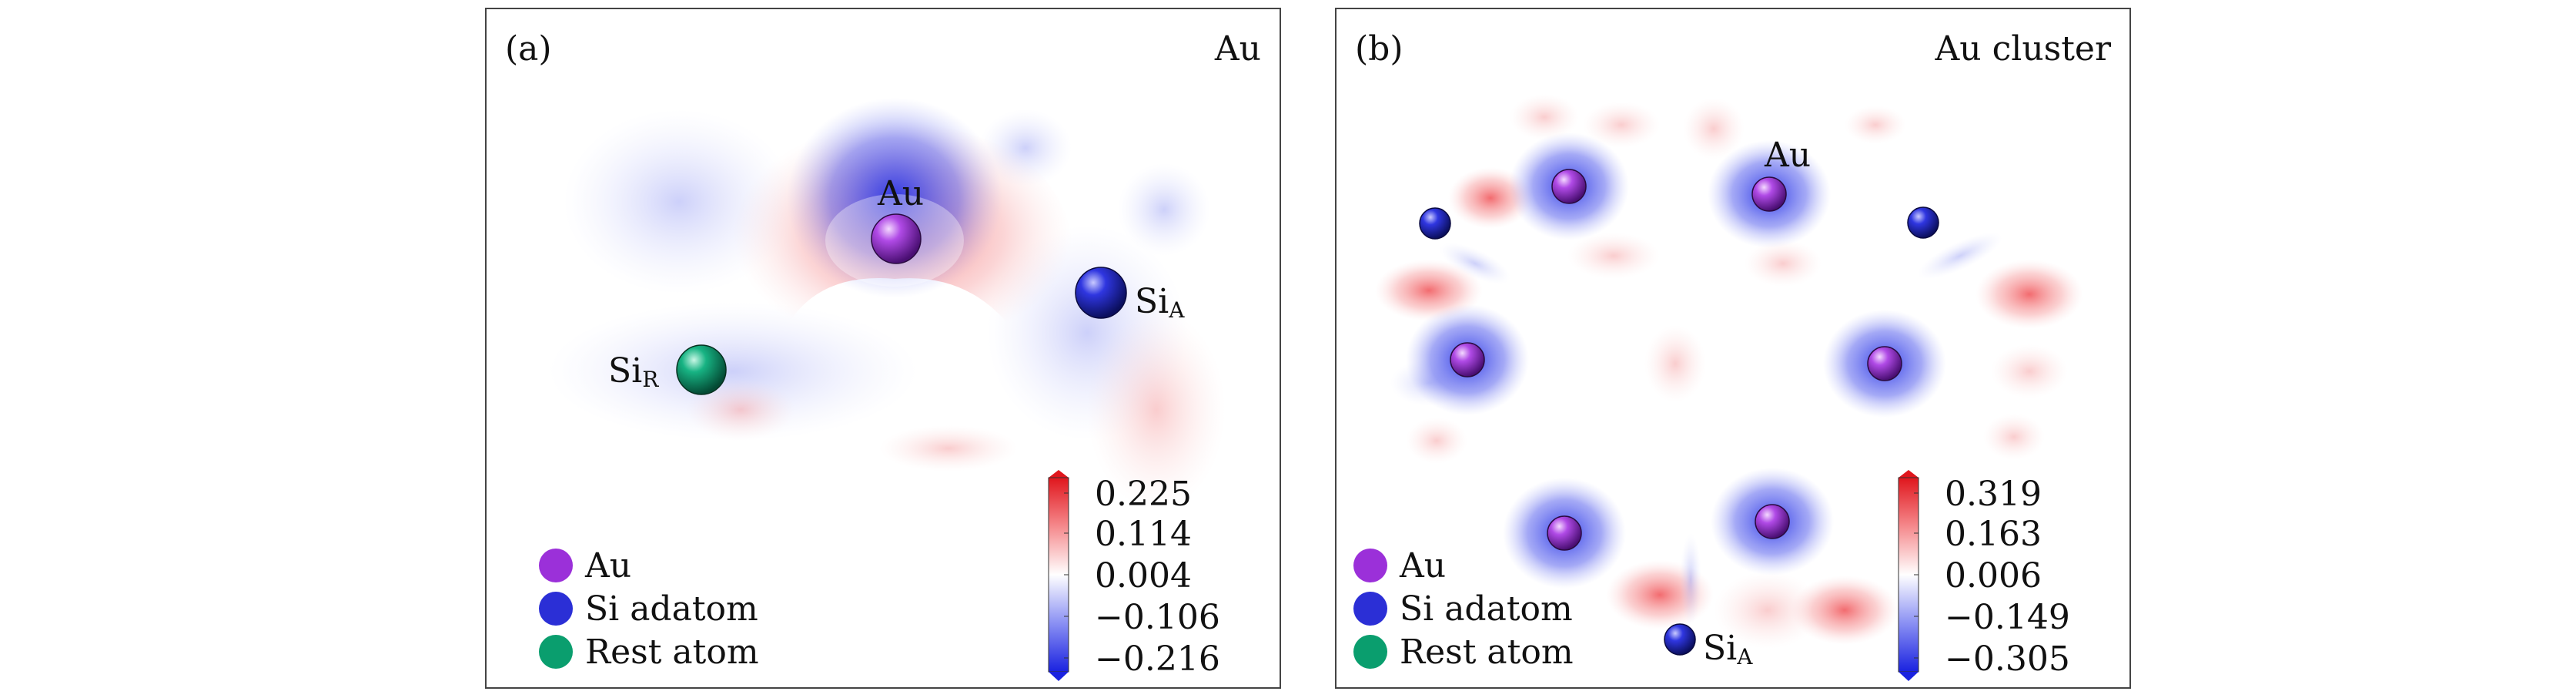  I want to click on rest-atom-label: SiR, so click(634, 372).